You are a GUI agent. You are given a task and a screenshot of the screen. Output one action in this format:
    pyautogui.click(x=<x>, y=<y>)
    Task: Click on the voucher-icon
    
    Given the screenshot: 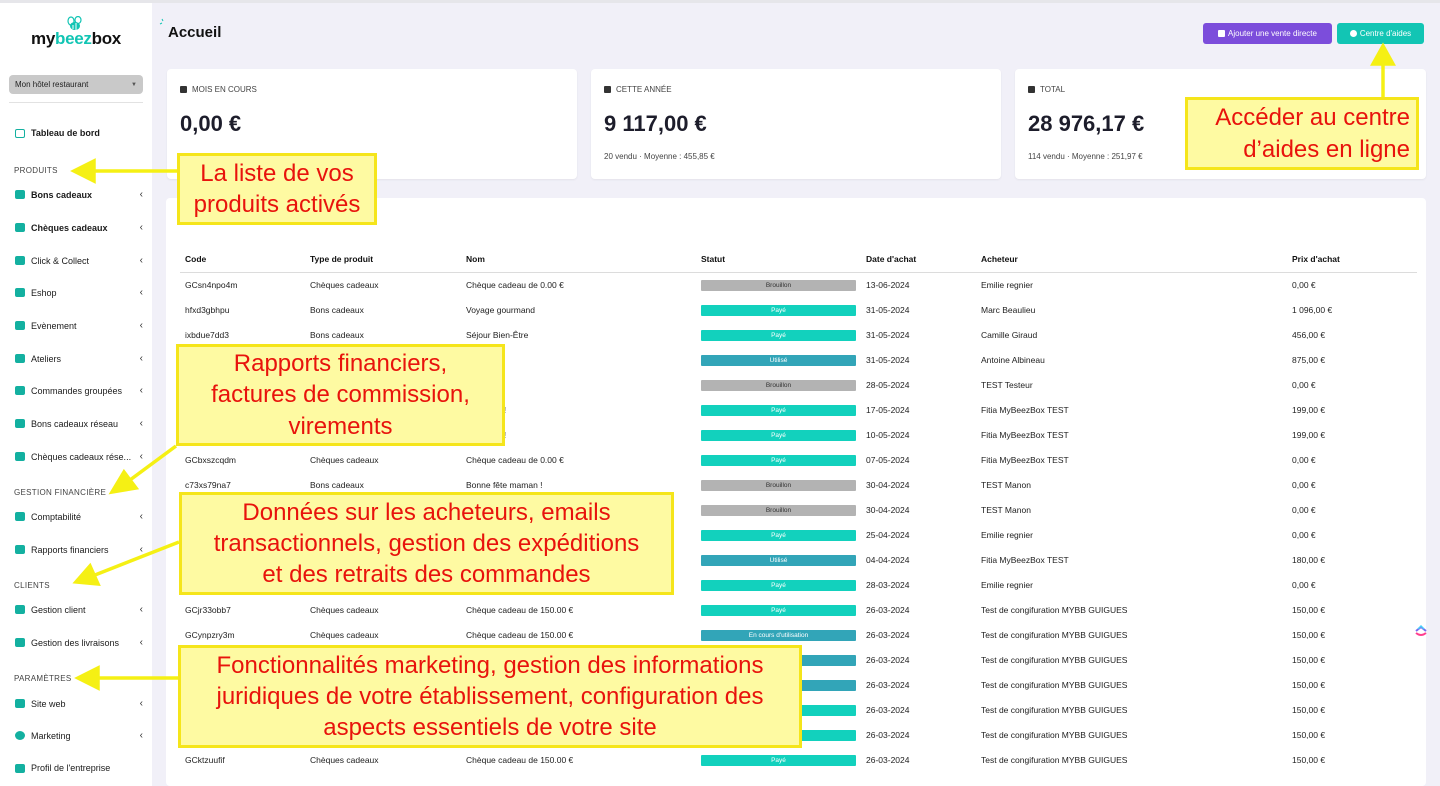 What is the action you would take?
    pyautogui.click(x=20, y=227)
    